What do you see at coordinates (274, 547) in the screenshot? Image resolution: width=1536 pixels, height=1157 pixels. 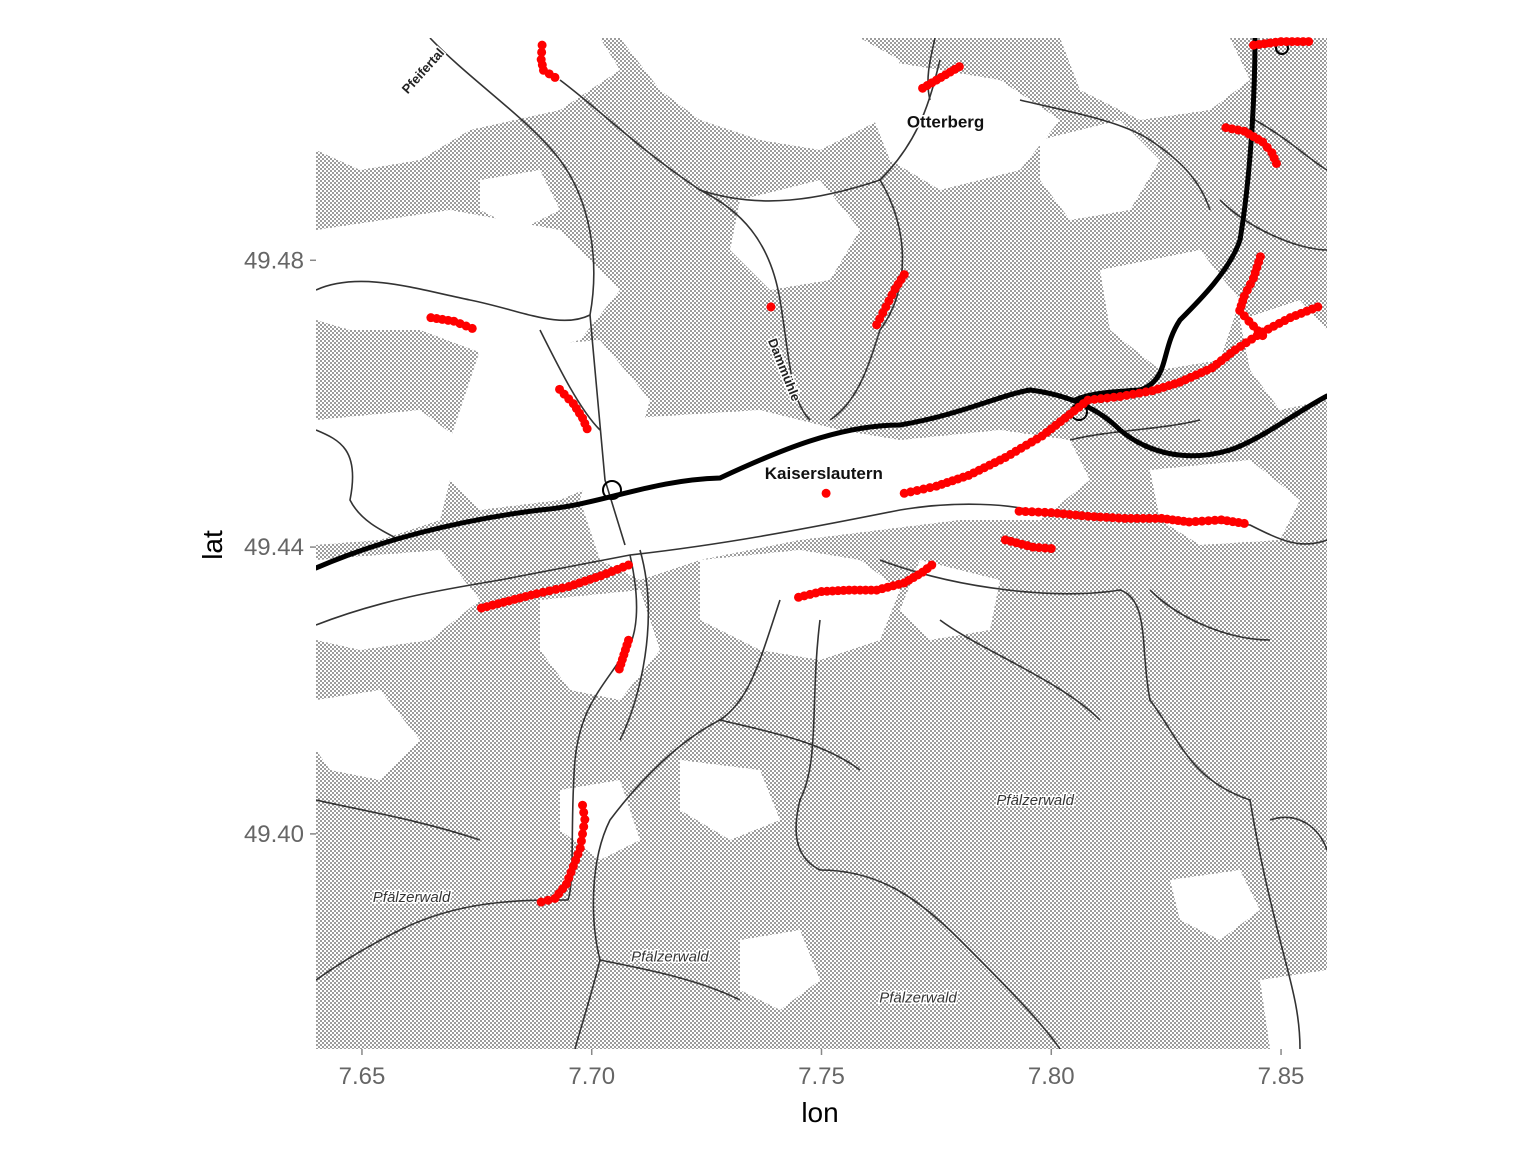 I see `y-tick-label: 49.44` at bounding box center [274, 547].